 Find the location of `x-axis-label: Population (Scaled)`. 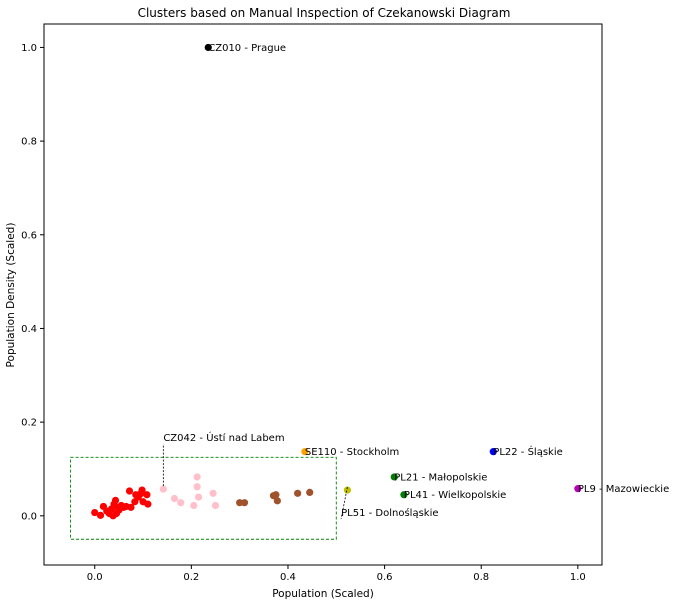

x-axis-label: Population (Scaled) is located at coordinates (323, 594).